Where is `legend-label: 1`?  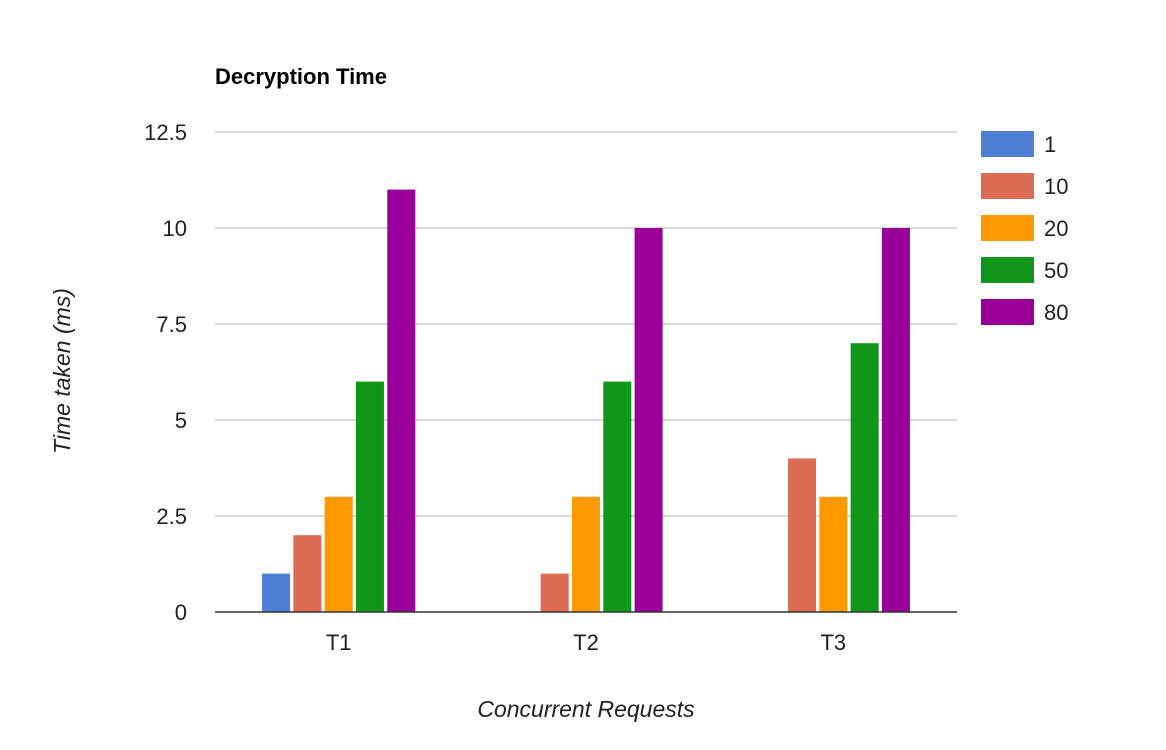
legend-label: 1 is located at coordinates (1050, 144).